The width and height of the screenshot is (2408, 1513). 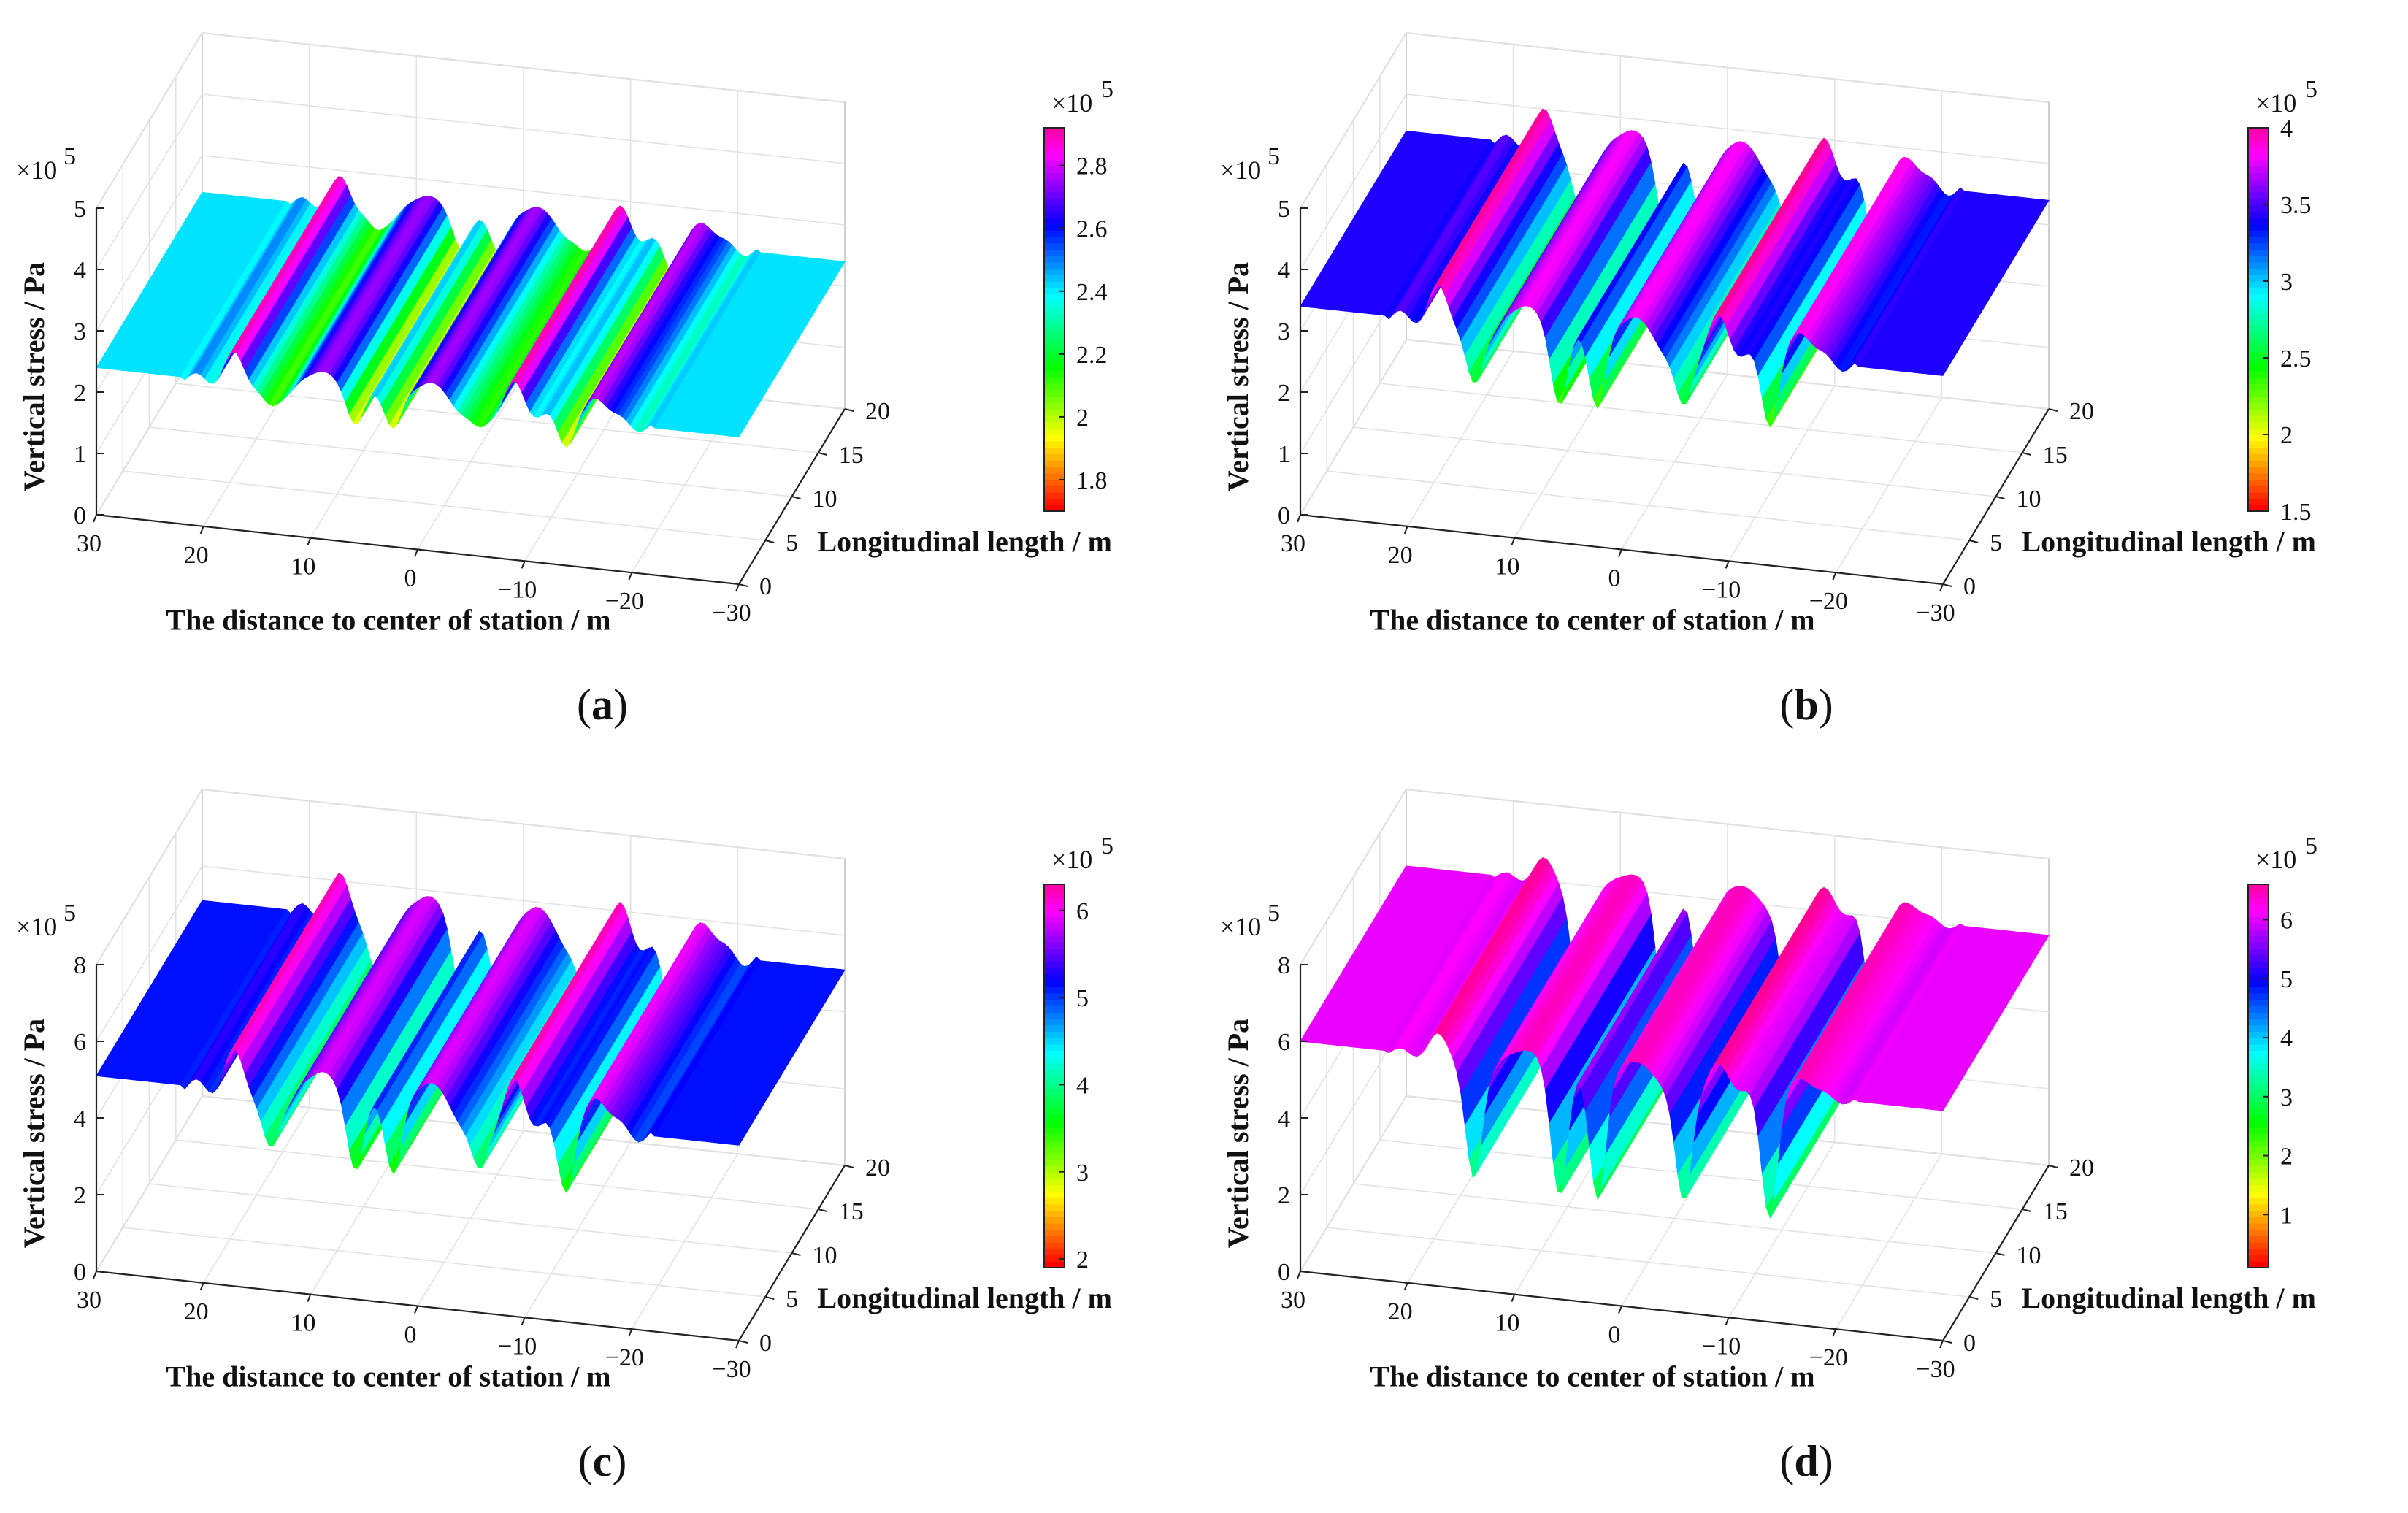 I want to click on x-axis-label: The distance to center of station / m, so click(x=388, y=1376).